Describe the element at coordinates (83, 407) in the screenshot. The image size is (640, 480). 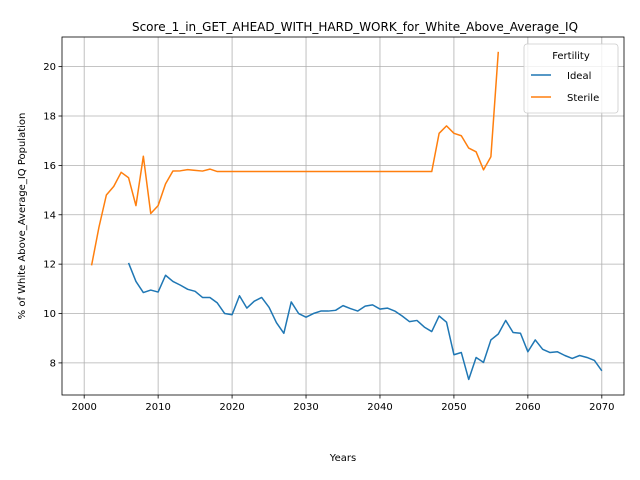
I see `x-tick-label: 2000` at that location.